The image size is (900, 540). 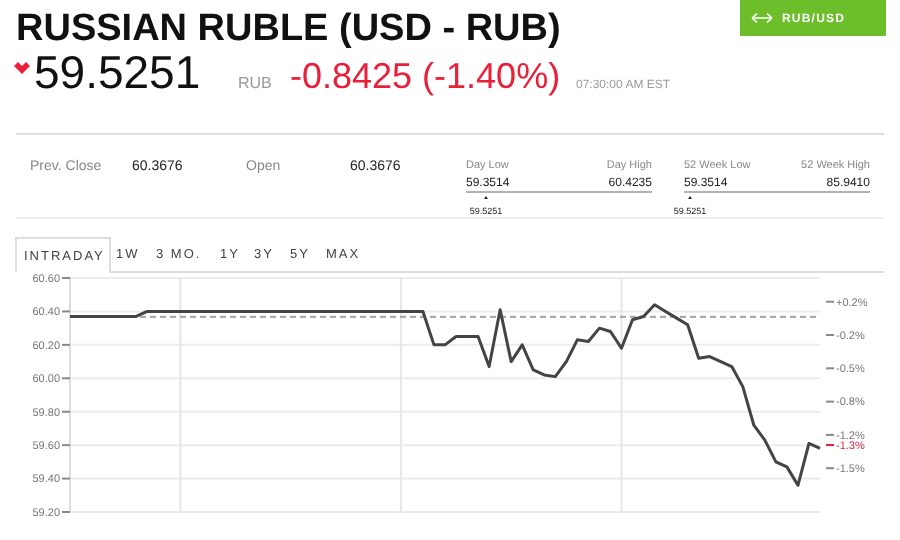 What do you see at coordinates (425, 76) in the screenshot?
I see `text: -0.8425 (-1.40%)` at bounding box center [425, 76].